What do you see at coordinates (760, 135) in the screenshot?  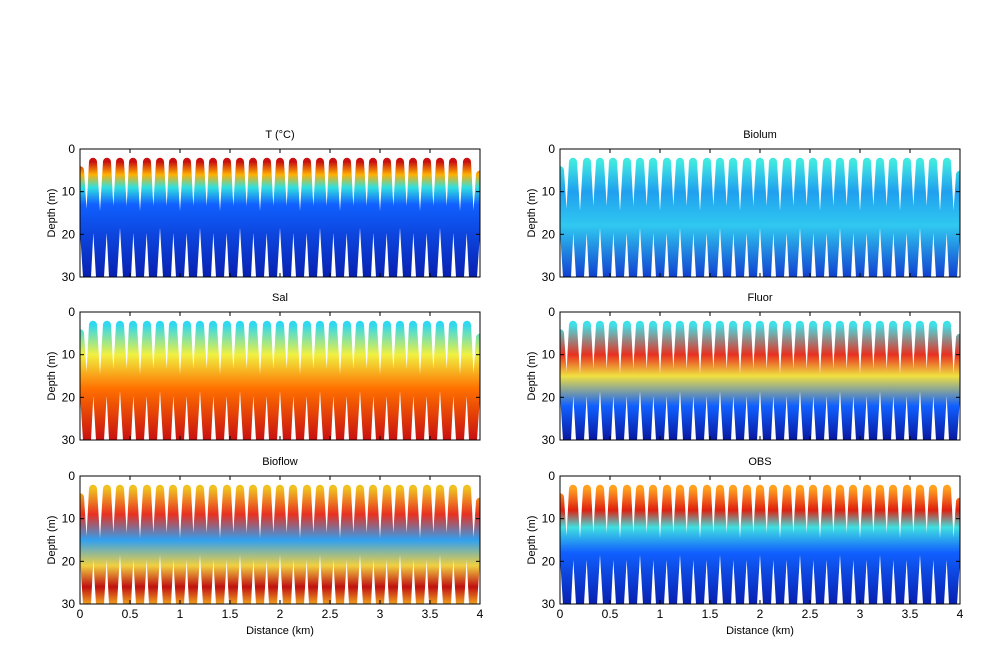 I see `panel-title: Biolum` at bounding box center [760, 135].